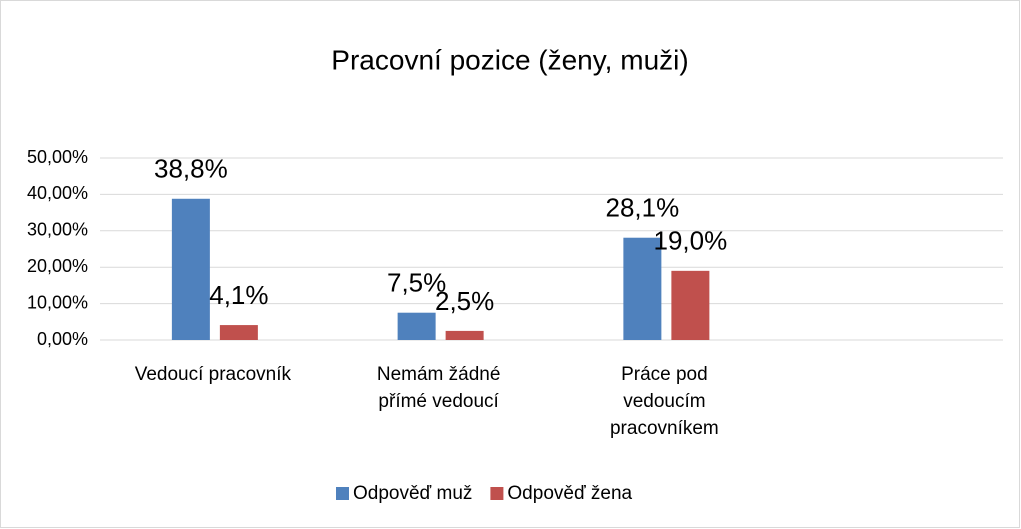 This screenshot has height=529, width=1021. I want to click on legend-label: Odpověď žena, so click(569, 493).